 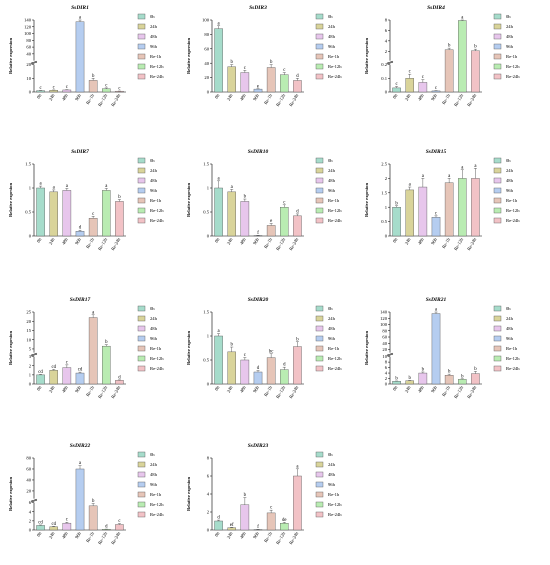 I want to click on y-tick-label: 6, so click(x=30, y=502).